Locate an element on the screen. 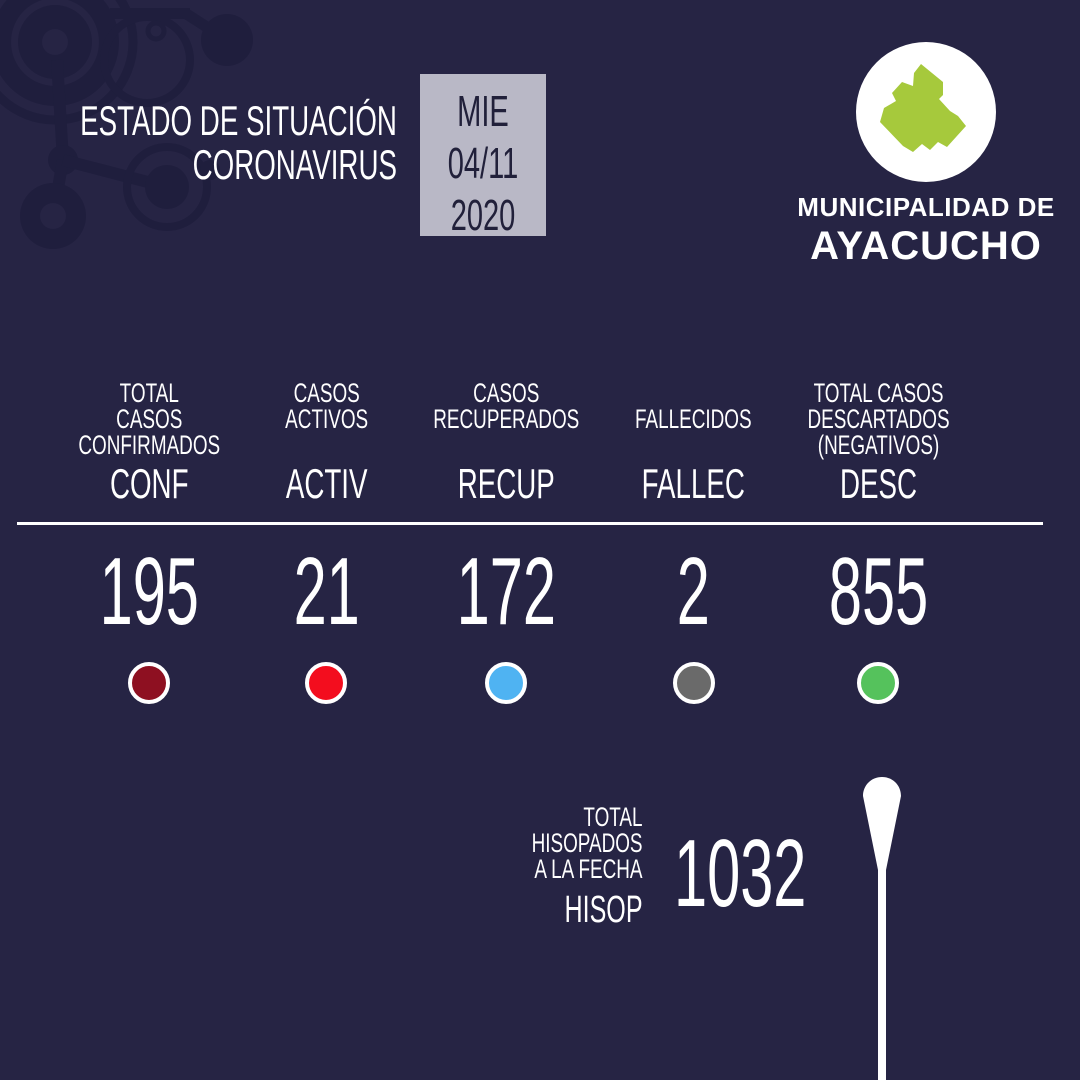 The height and width of the screenshot is (1080, 1080). stat-col-recuperados: CASOS RECUPERADOS RECUP 172 is located at coordinates (506, 545).